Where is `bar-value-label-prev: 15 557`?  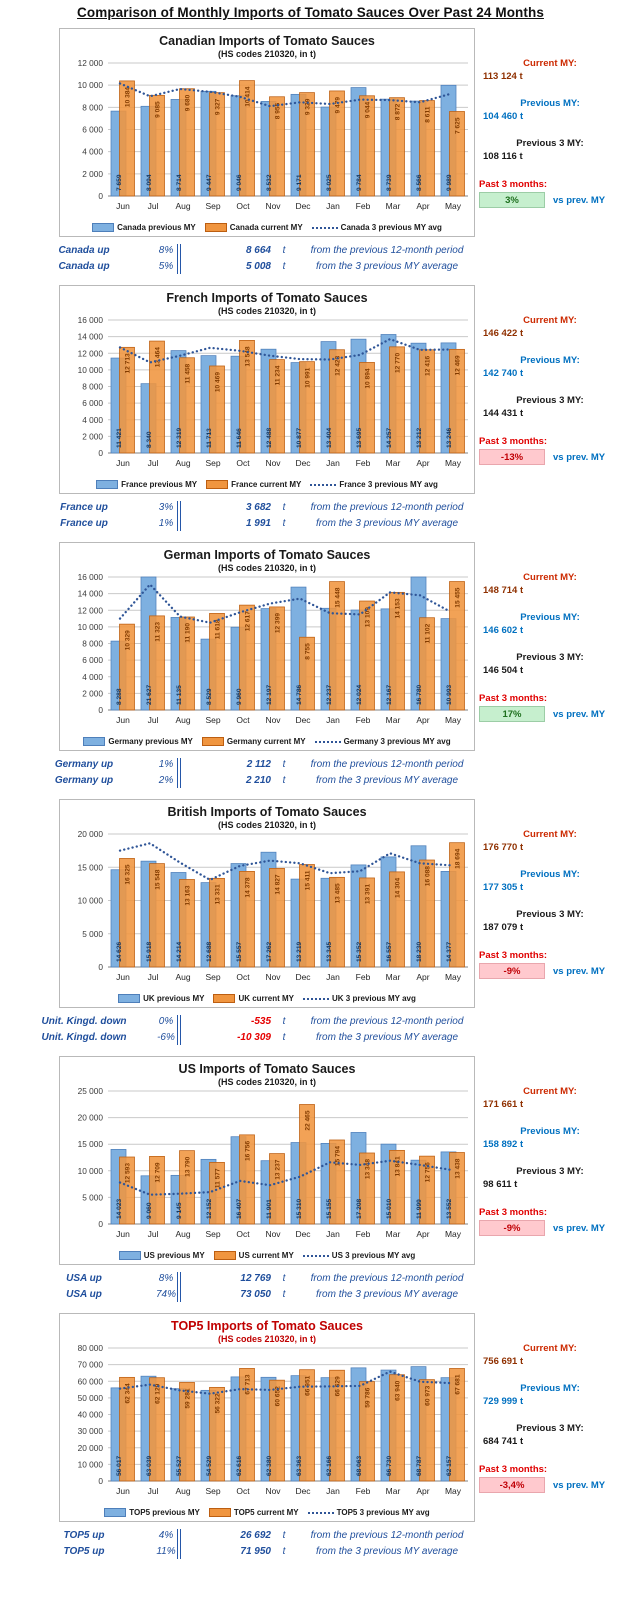
bar-value-label-prev: 15 557 is located at coordinates (239, 951).